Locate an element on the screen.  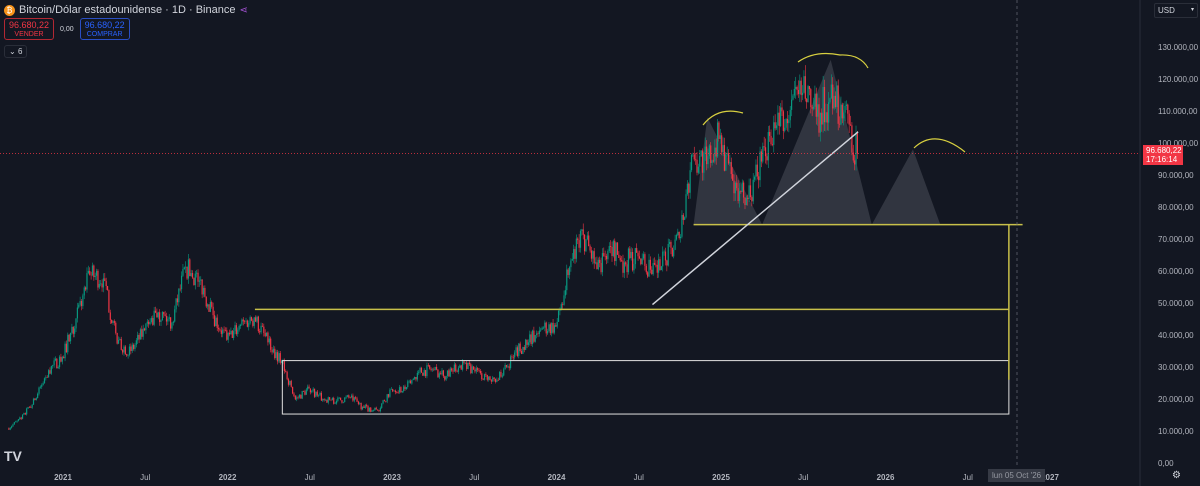
currency-select: USD ▾ is located at coordinates (1176, 10).